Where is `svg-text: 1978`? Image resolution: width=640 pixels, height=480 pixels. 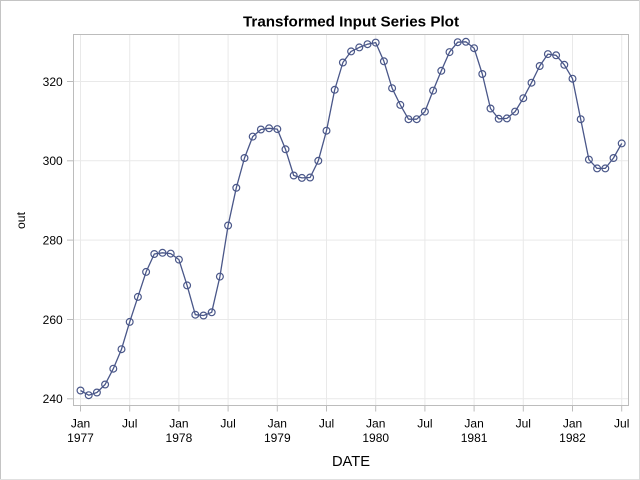
svg-text: 1978 is located at coordinates (179, 438).